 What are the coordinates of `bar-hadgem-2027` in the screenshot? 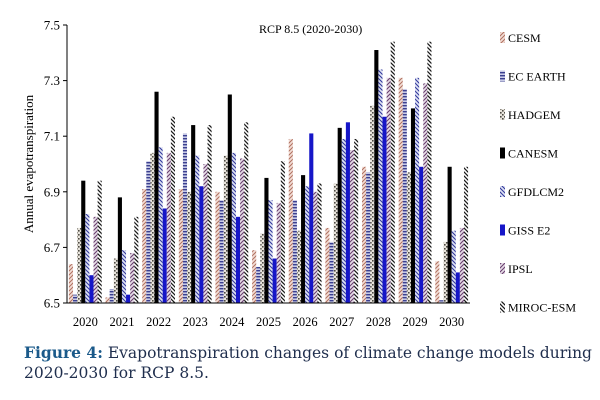 It's located at (335, 243).